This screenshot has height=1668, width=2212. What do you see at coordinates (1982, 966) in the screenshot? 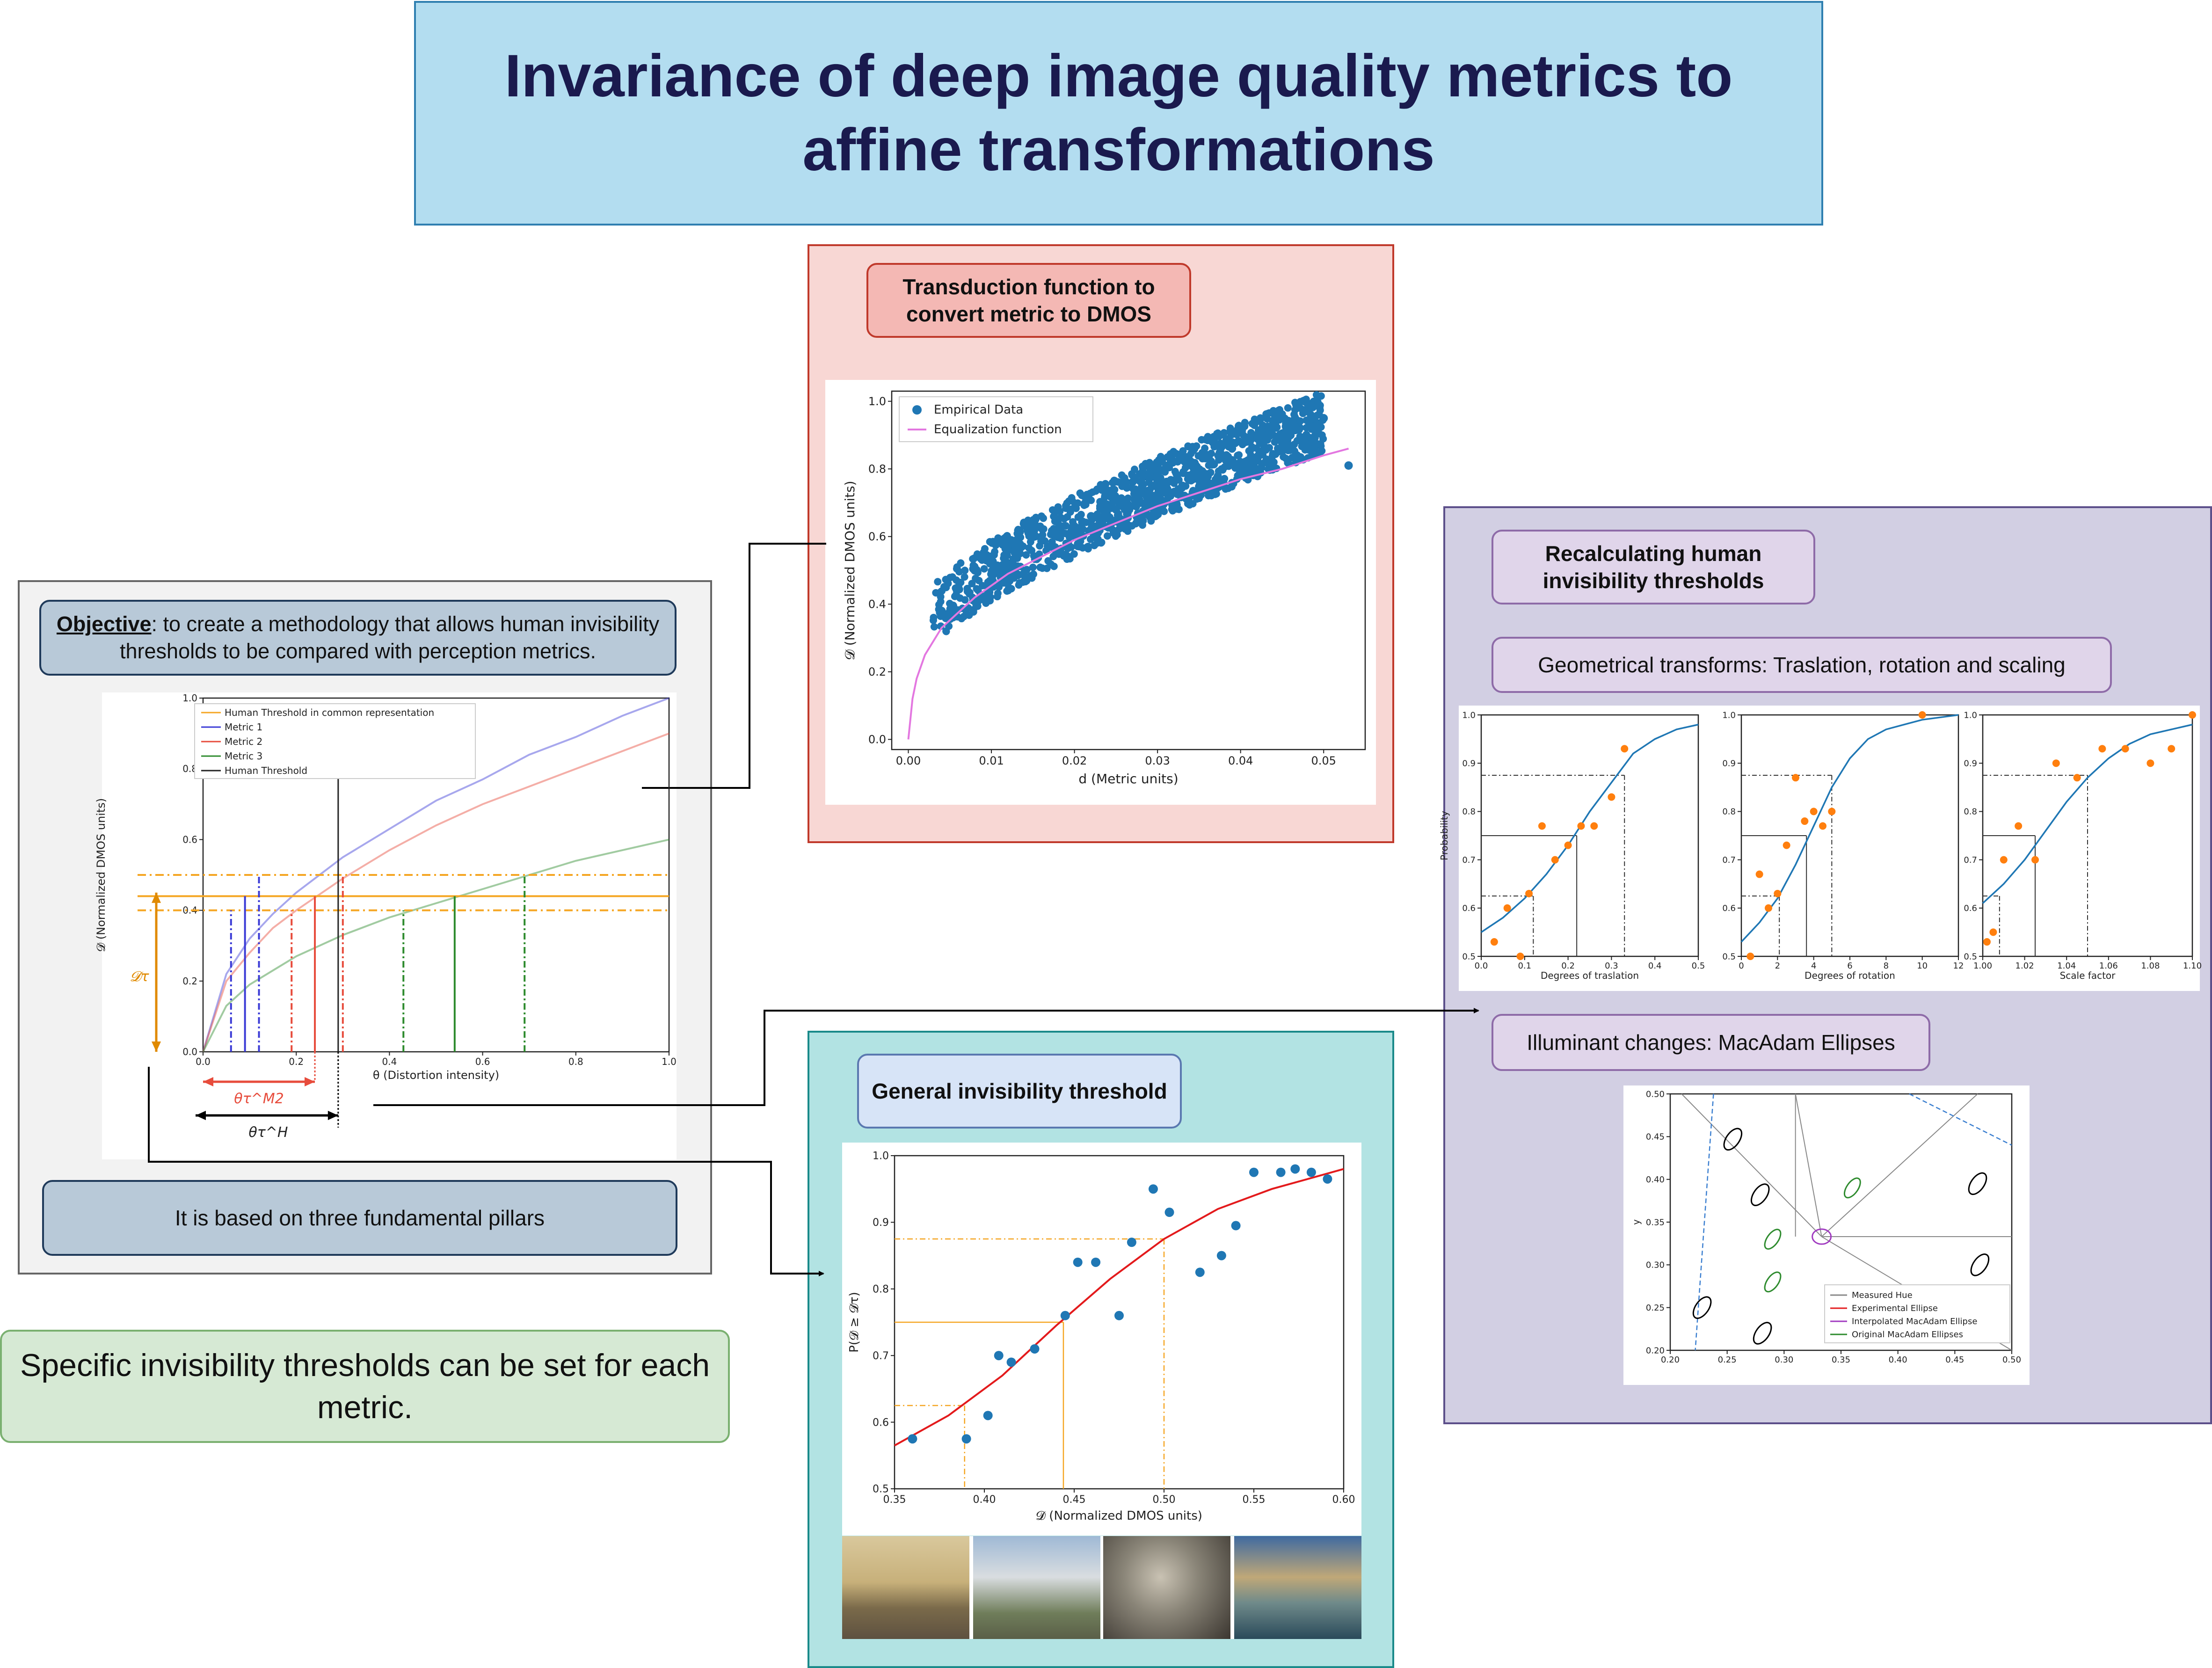
I see `x-tick-label: 1.00` at bounding box center [1982, 966].